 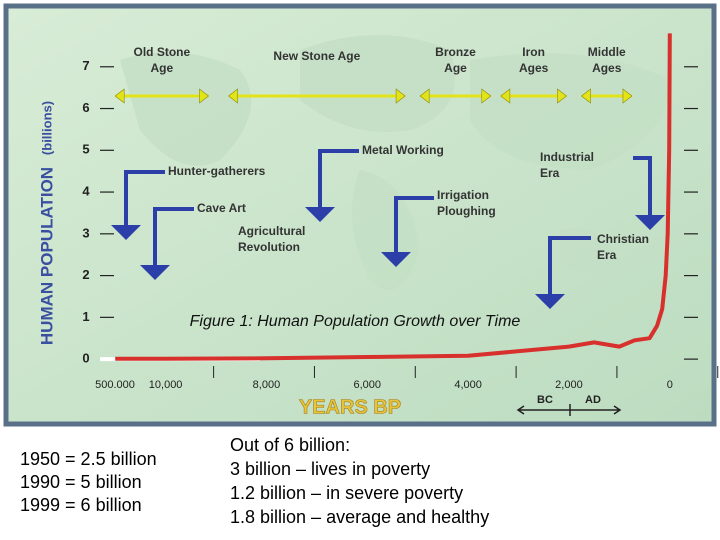 I want to click on event-label: Revolution, so click(x=269, y=247).